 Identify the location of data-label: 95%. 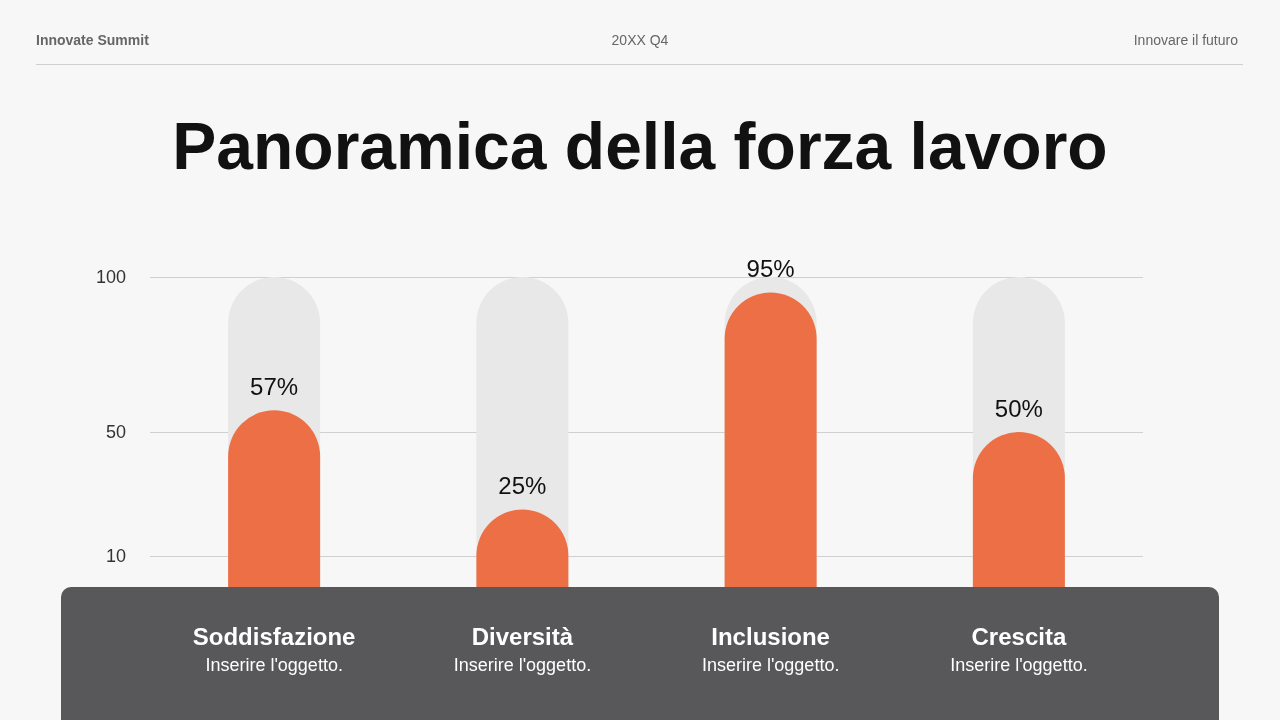
(770, 268).